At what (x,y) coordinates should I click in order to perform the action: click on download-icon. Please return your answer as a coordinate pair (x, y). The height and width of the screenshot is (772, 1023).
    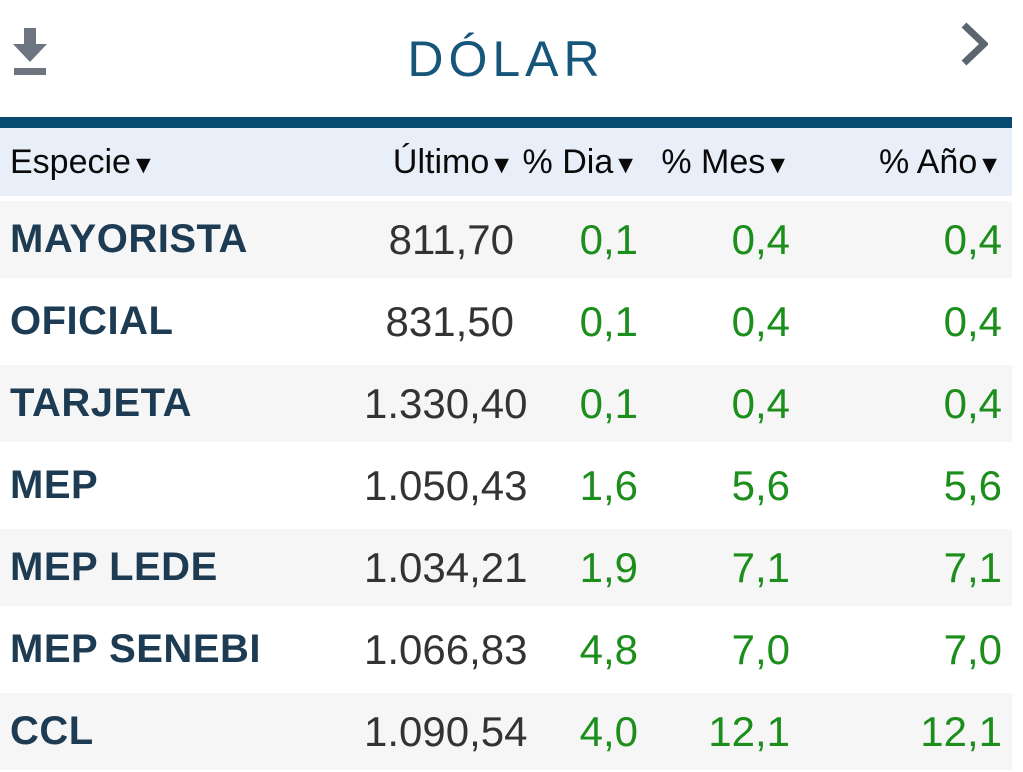
    Looking at the image, I should click on (30, 53).